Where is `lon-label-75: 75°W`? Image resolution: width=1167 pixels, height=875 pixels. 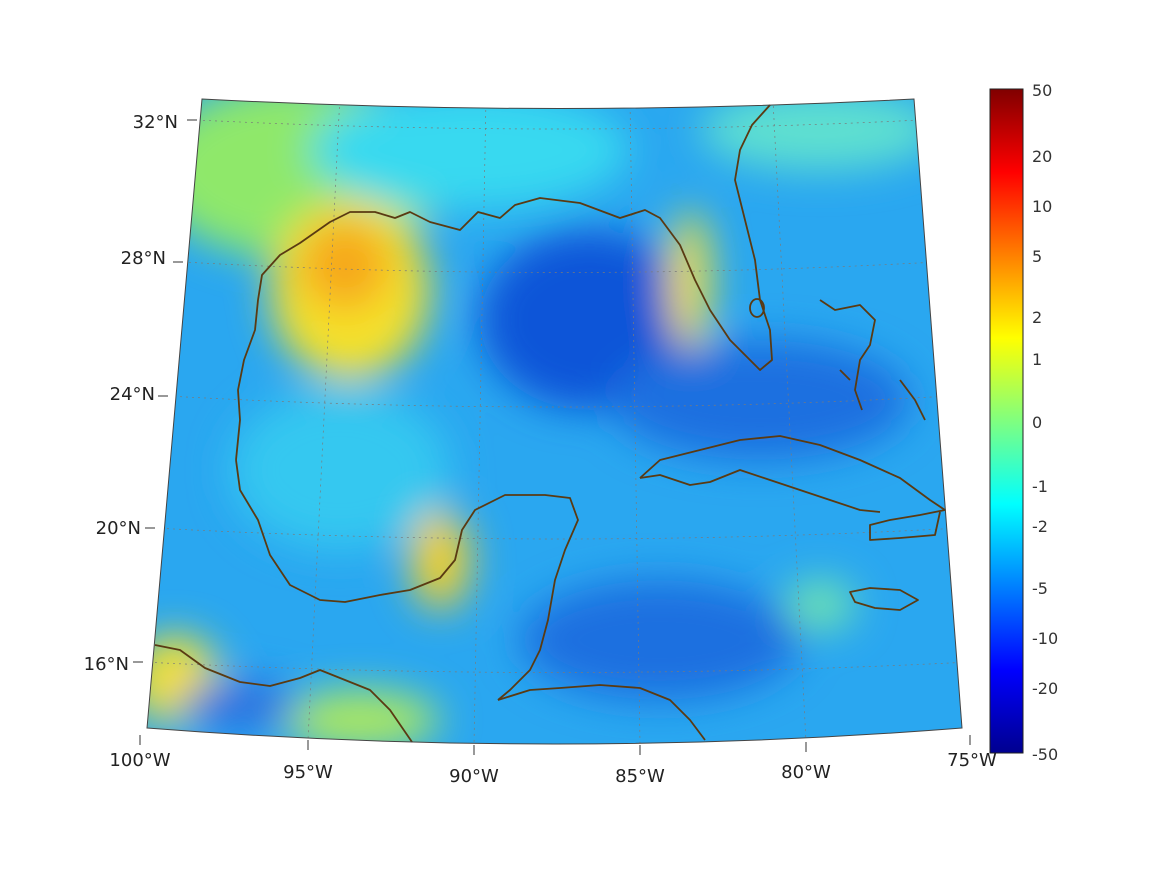 lon-label-75: 75°W is located at coordinates (972, 760).